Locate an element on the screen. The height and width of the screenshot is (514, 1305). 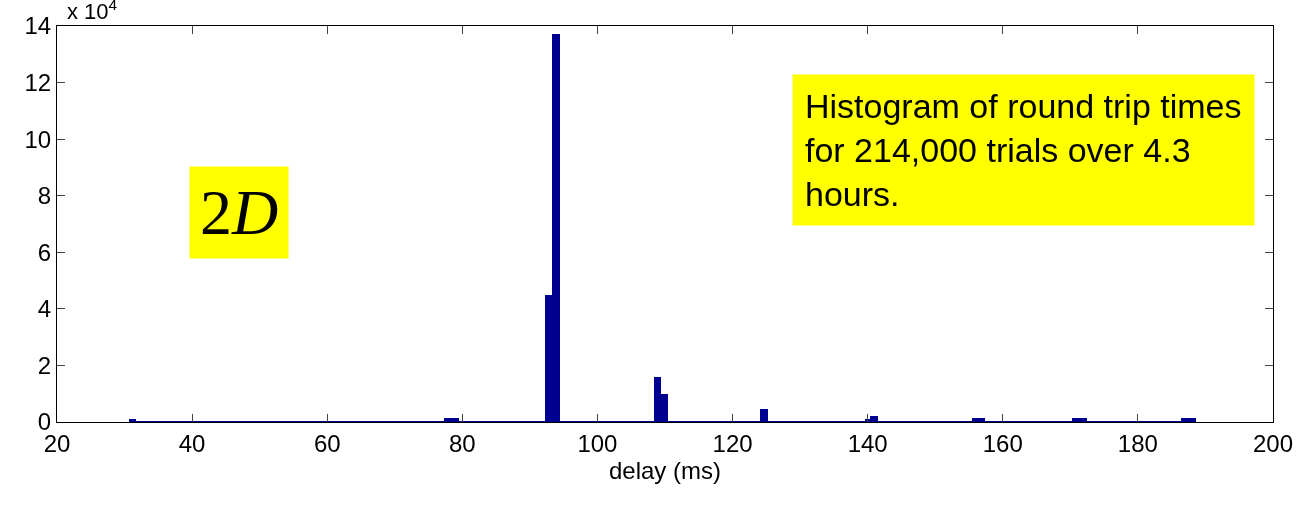
y-tick-label: 12 is located at coordinates (38, 82).